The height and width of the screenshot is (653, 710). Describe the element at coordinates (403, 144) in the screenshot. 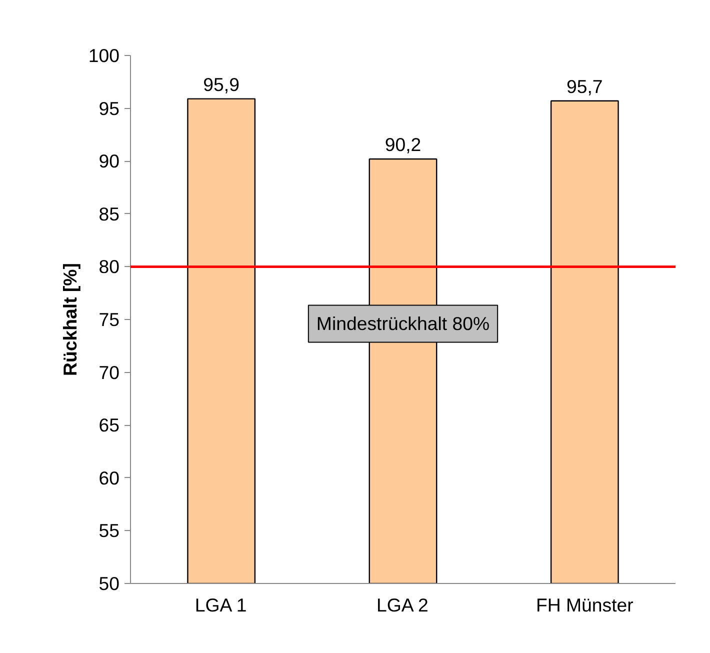

I see `data-label: 90,2` at that location.